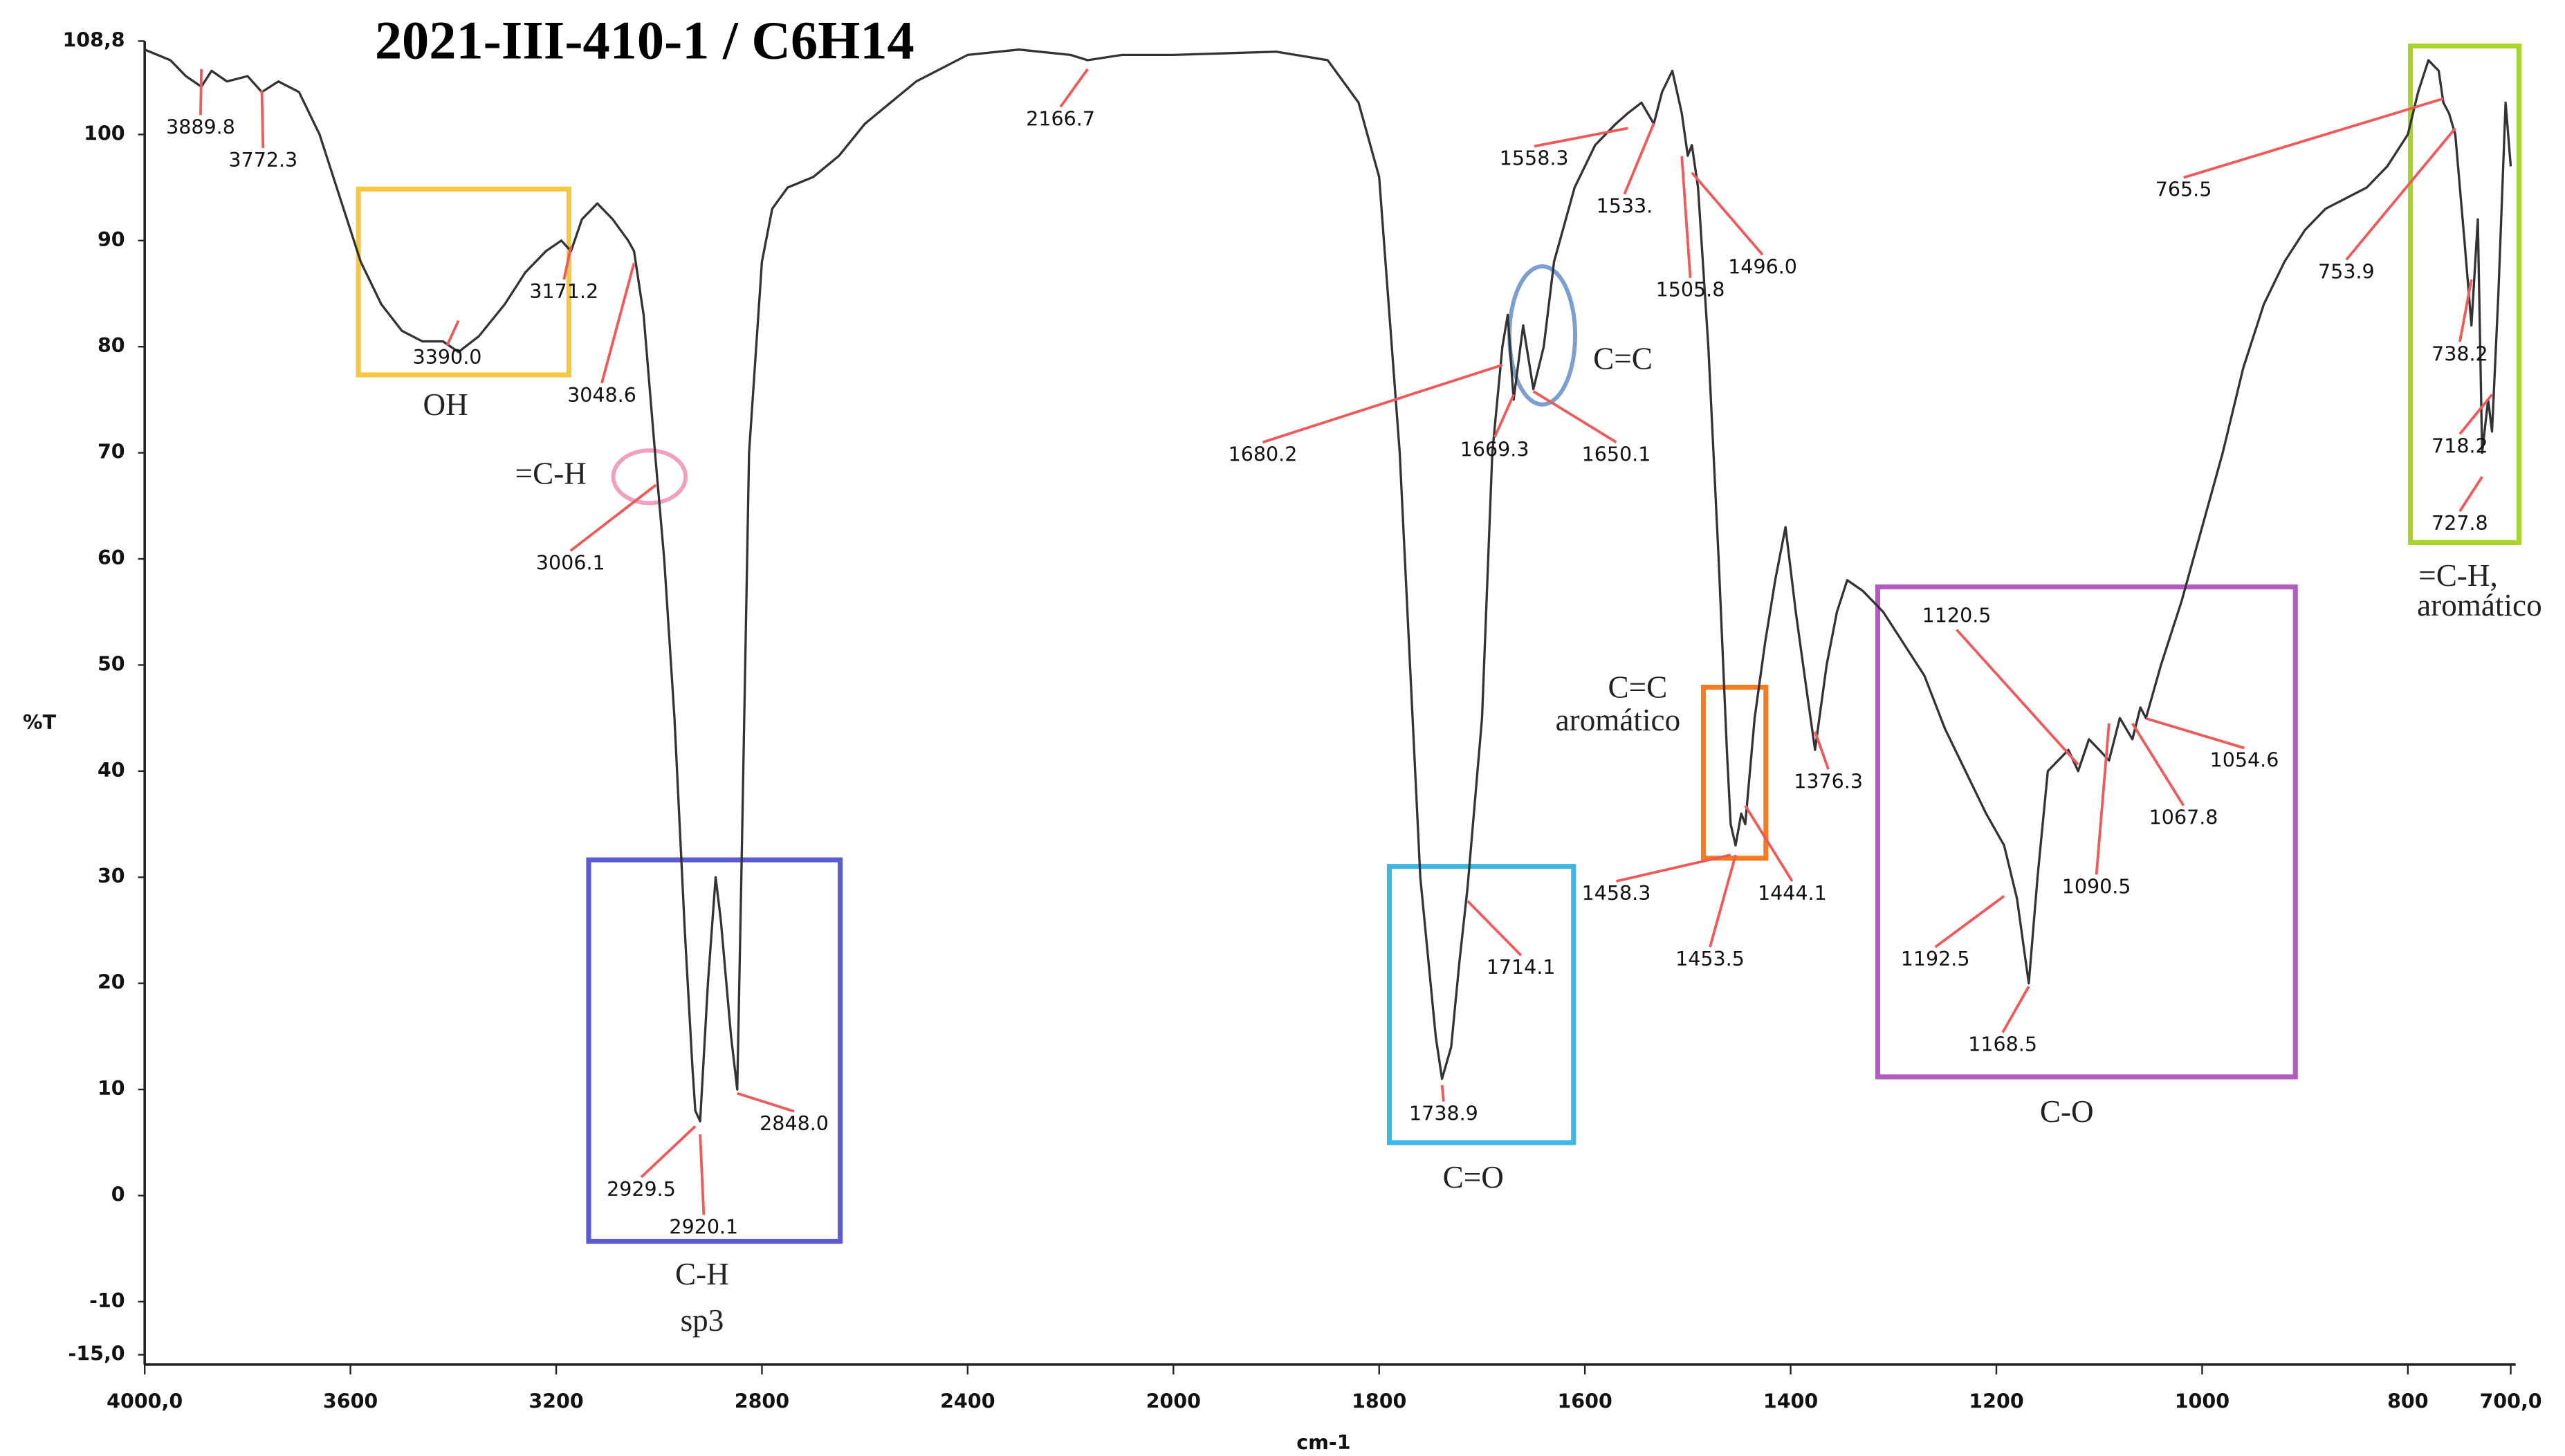 Image resolution: width=2565 pixels, height=1456 pixels. I want to click on peak-label: 765.5, so click(2183, 190).